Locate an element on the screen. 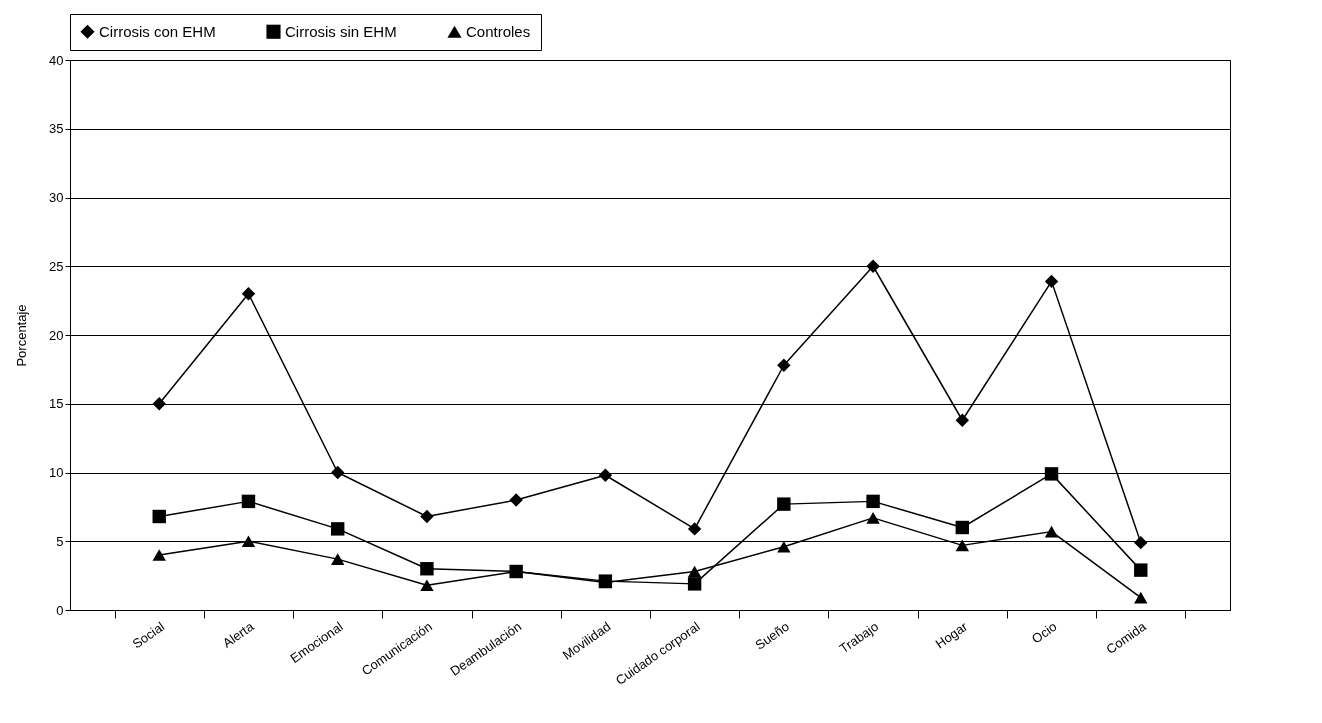  legend-label: Cirrosis sin EHM is located at coordinates (341, 31).